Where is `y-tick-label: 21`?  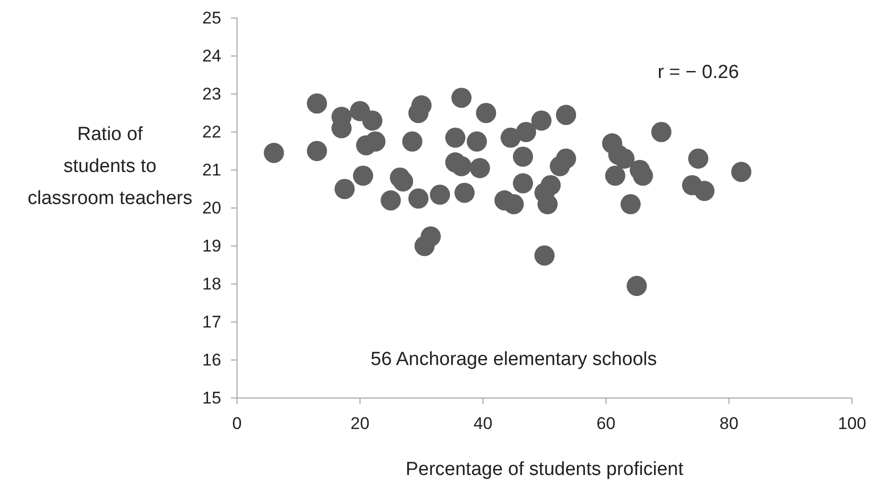 y-tick-label: 21 is located at coordinates (212, 170).